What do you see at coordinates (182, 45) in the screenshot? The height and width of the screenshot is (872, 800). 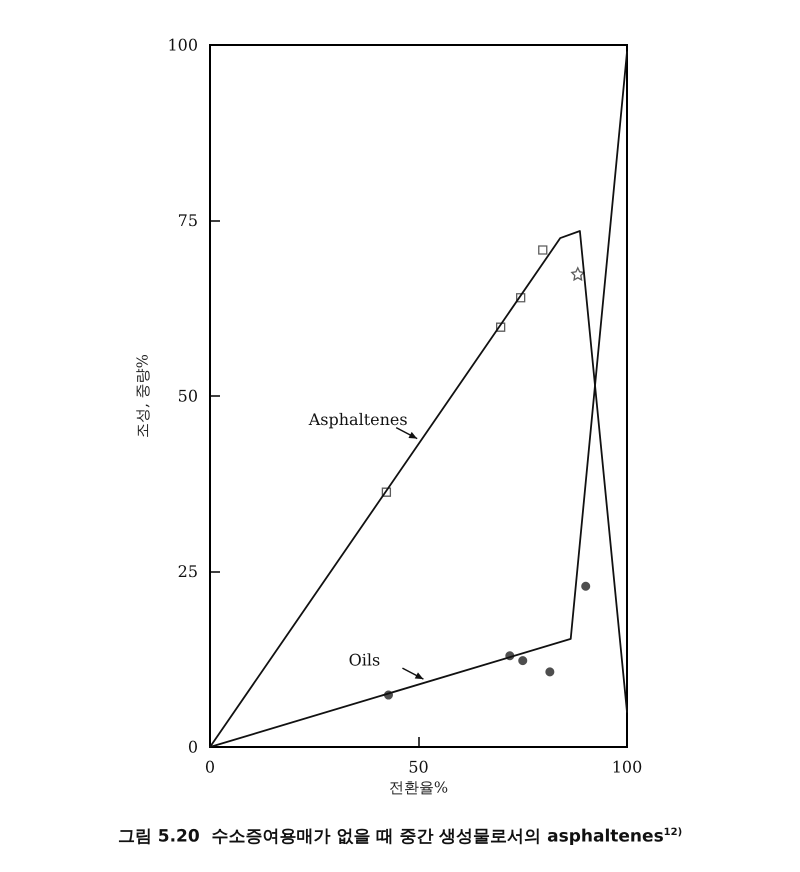 I see `y-tick-label: 100` at bounding box center [182, 45].